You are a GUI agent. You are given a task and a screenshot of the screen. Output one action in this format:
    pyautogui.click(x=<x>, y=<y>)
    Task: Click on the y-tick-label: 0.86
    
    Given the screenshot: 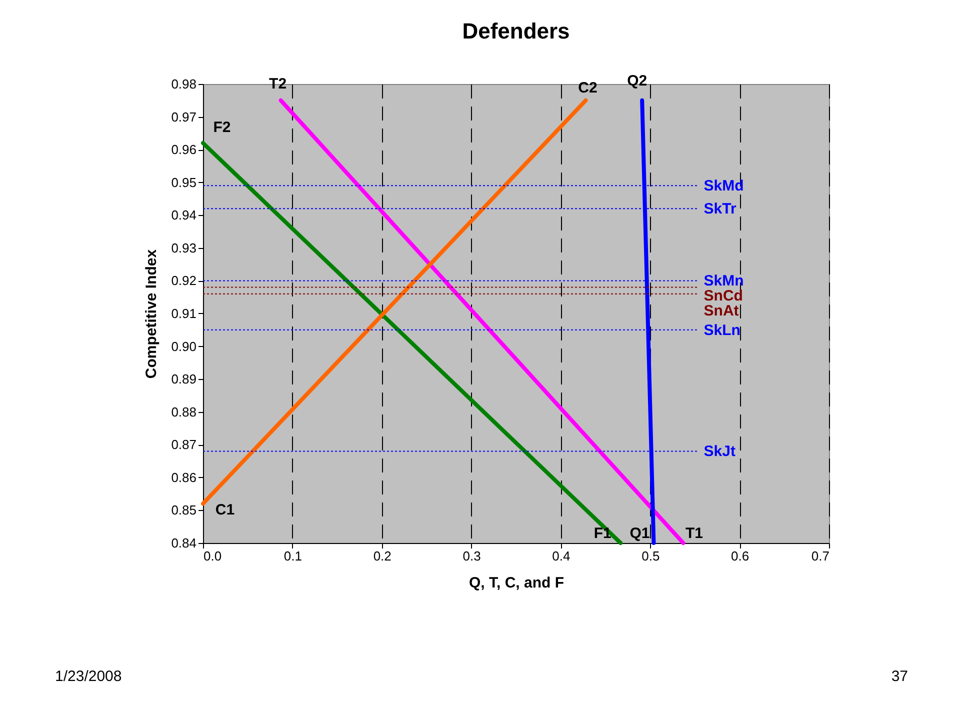 What is the action you would take?
    pyautogui.click(x=183, y=477)
    